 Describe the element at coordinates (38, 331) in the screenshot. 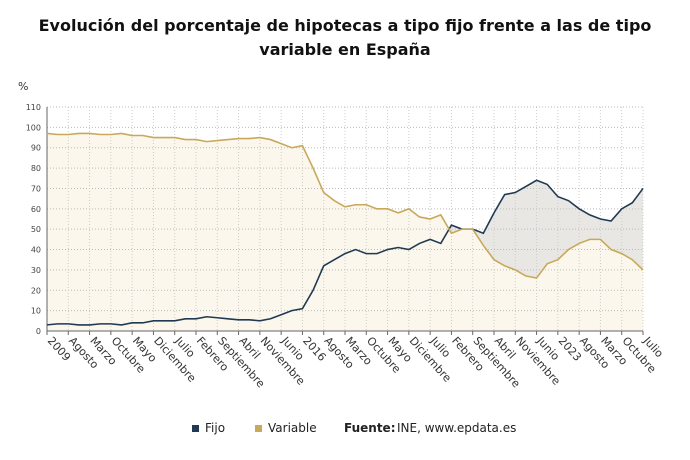

I see `y-tick-label: 0` at that location.